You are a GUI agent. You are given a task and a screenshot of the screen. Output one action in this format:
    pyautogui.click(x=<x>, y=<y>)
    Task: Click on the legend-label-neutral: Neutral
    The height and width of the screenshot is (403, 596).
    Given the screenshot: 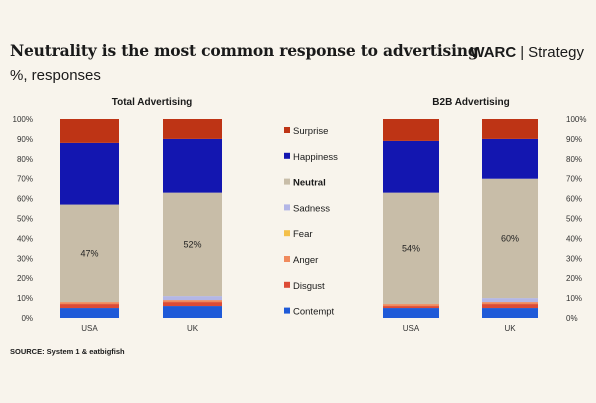 What is the action you would take?
    pyautogui.click(x=309, y=183)
    